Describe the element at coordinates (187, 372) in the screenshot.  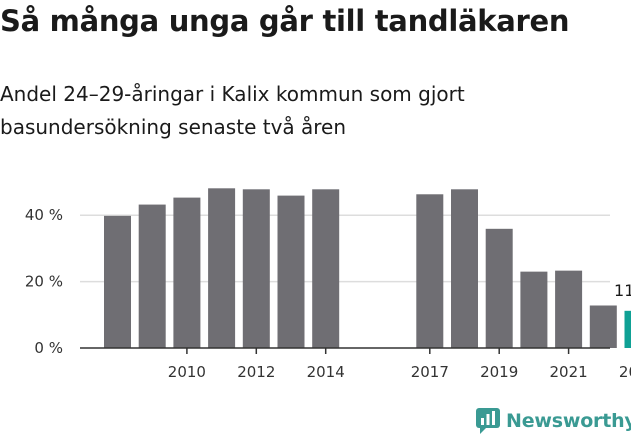
I see `x-tick-label: 2010` at that location.